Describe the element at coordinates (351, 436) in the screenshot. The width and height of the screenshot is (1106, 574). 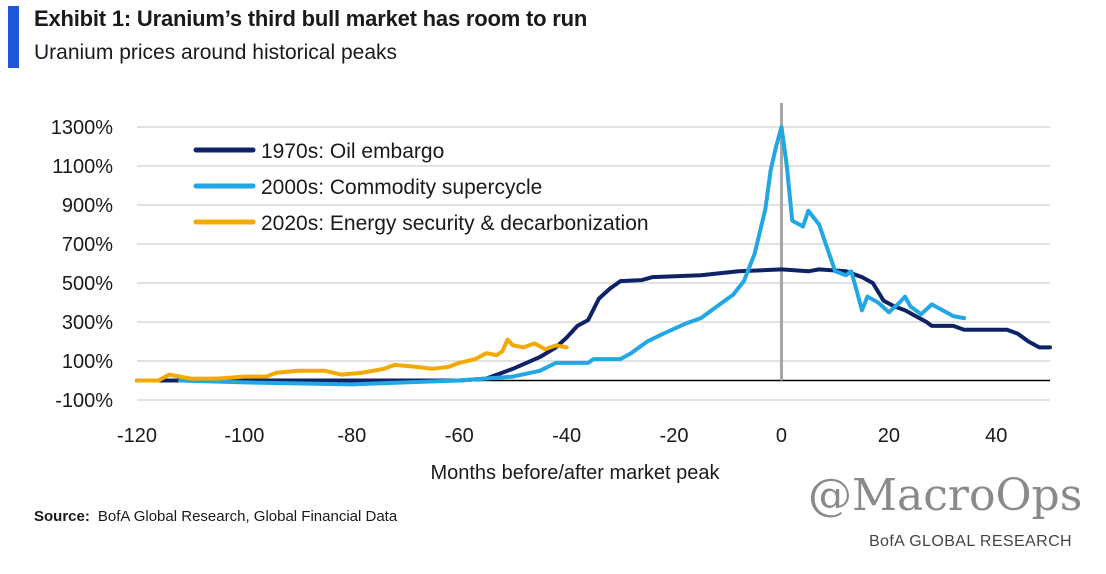
I see `x-tick-label: -80` at that location.